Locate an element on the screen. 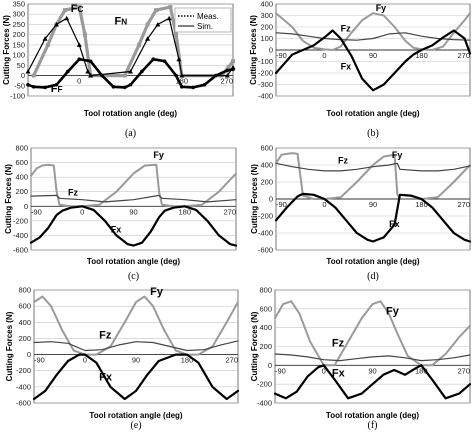 The width and height of the screenshot is (474, 434). curve-label: FN is located at coordinates (121, 21).